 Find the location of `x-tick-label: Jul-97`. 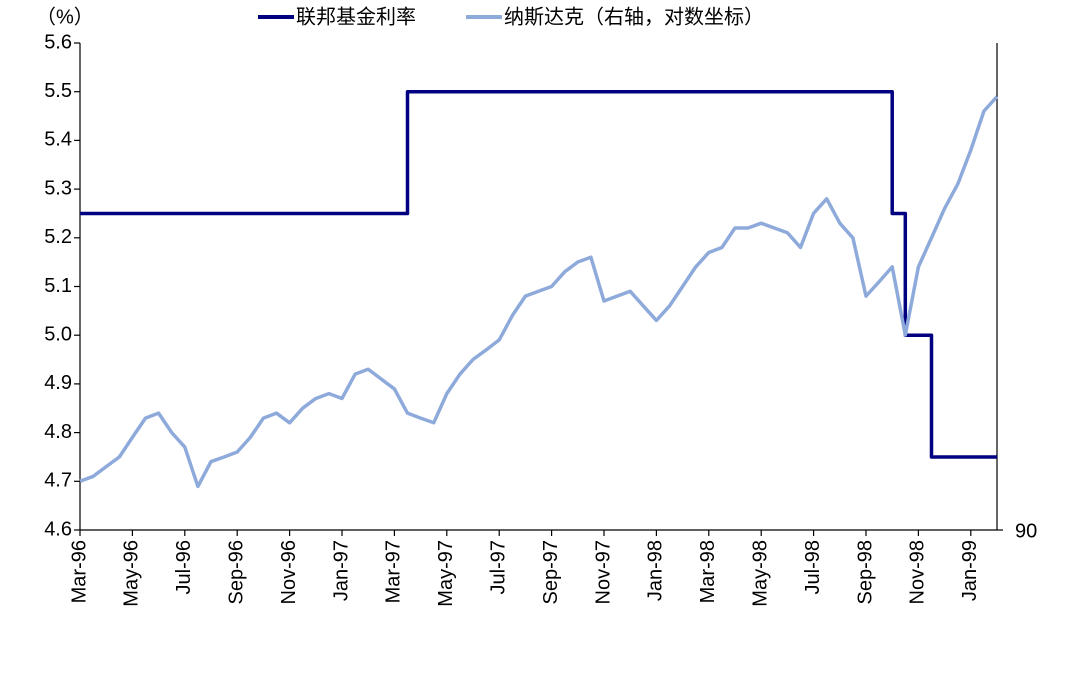

x-tick-label: Jul-97 is located at coordinates (498, 567).